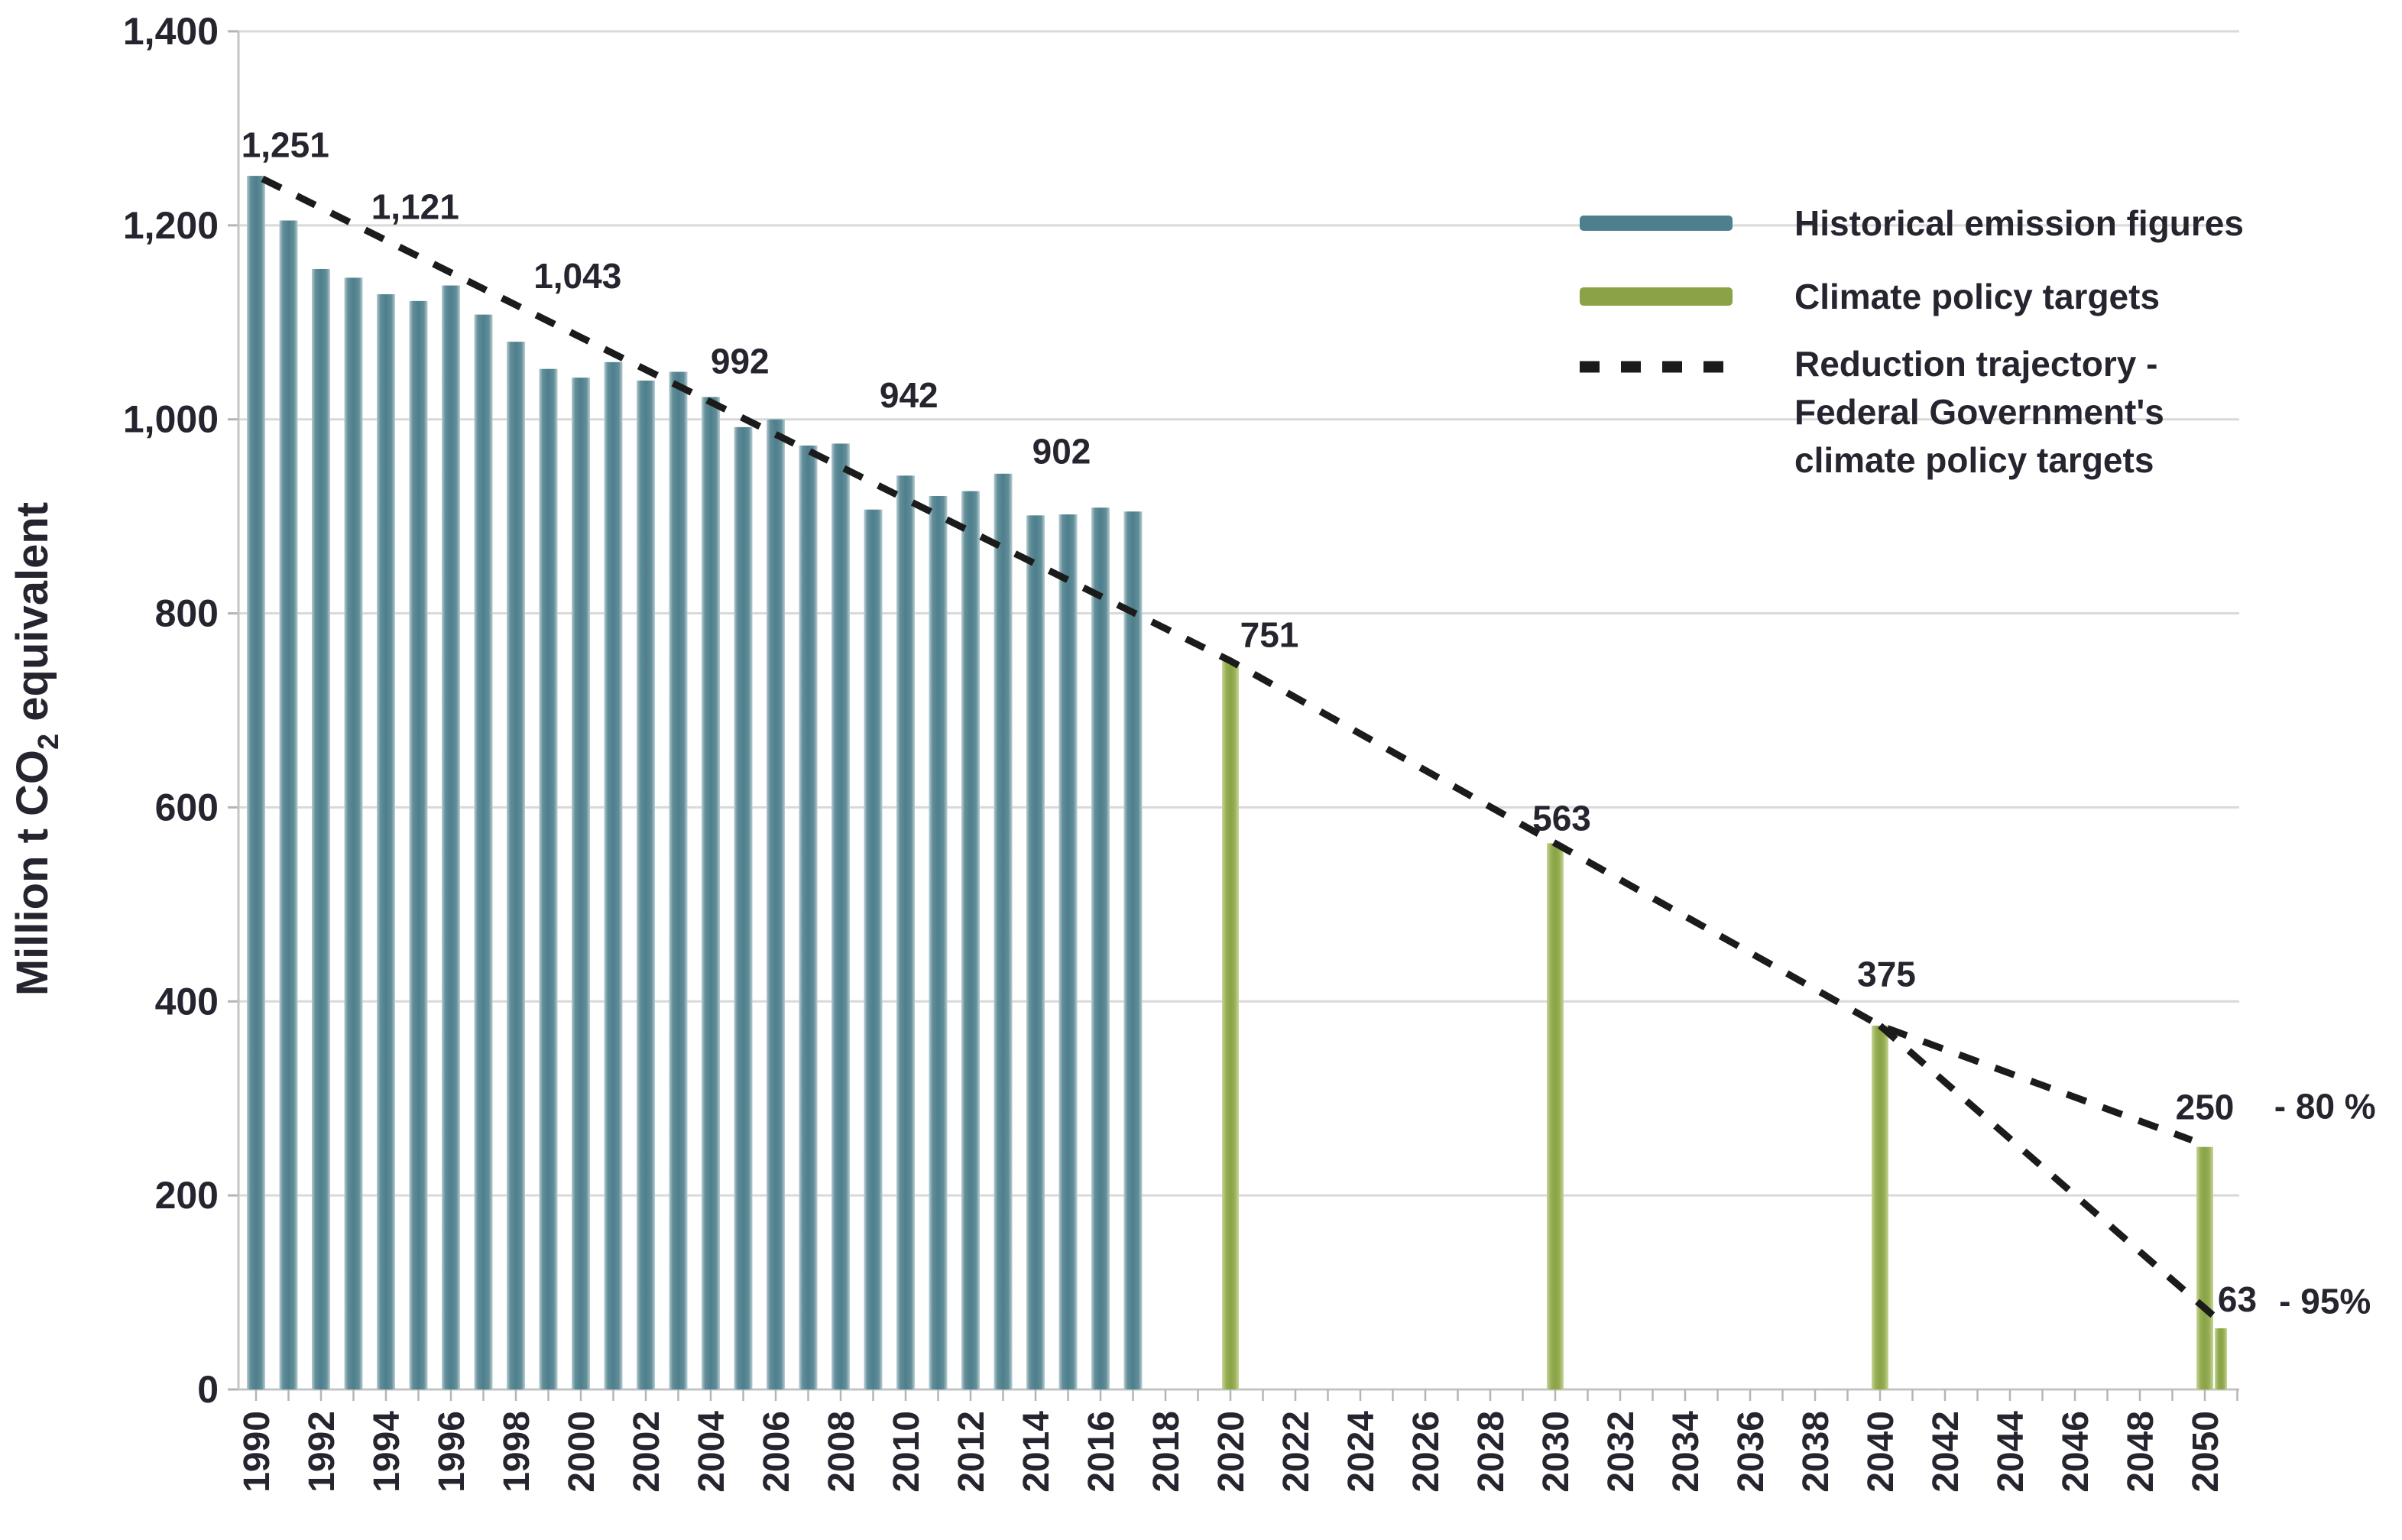 The width and height of the screenshot is (2402, 1540). What do you see at coordinates (1068, 952) in the screenshot?
I see `historical-bar-2015` at bounding box center [1068, 952].